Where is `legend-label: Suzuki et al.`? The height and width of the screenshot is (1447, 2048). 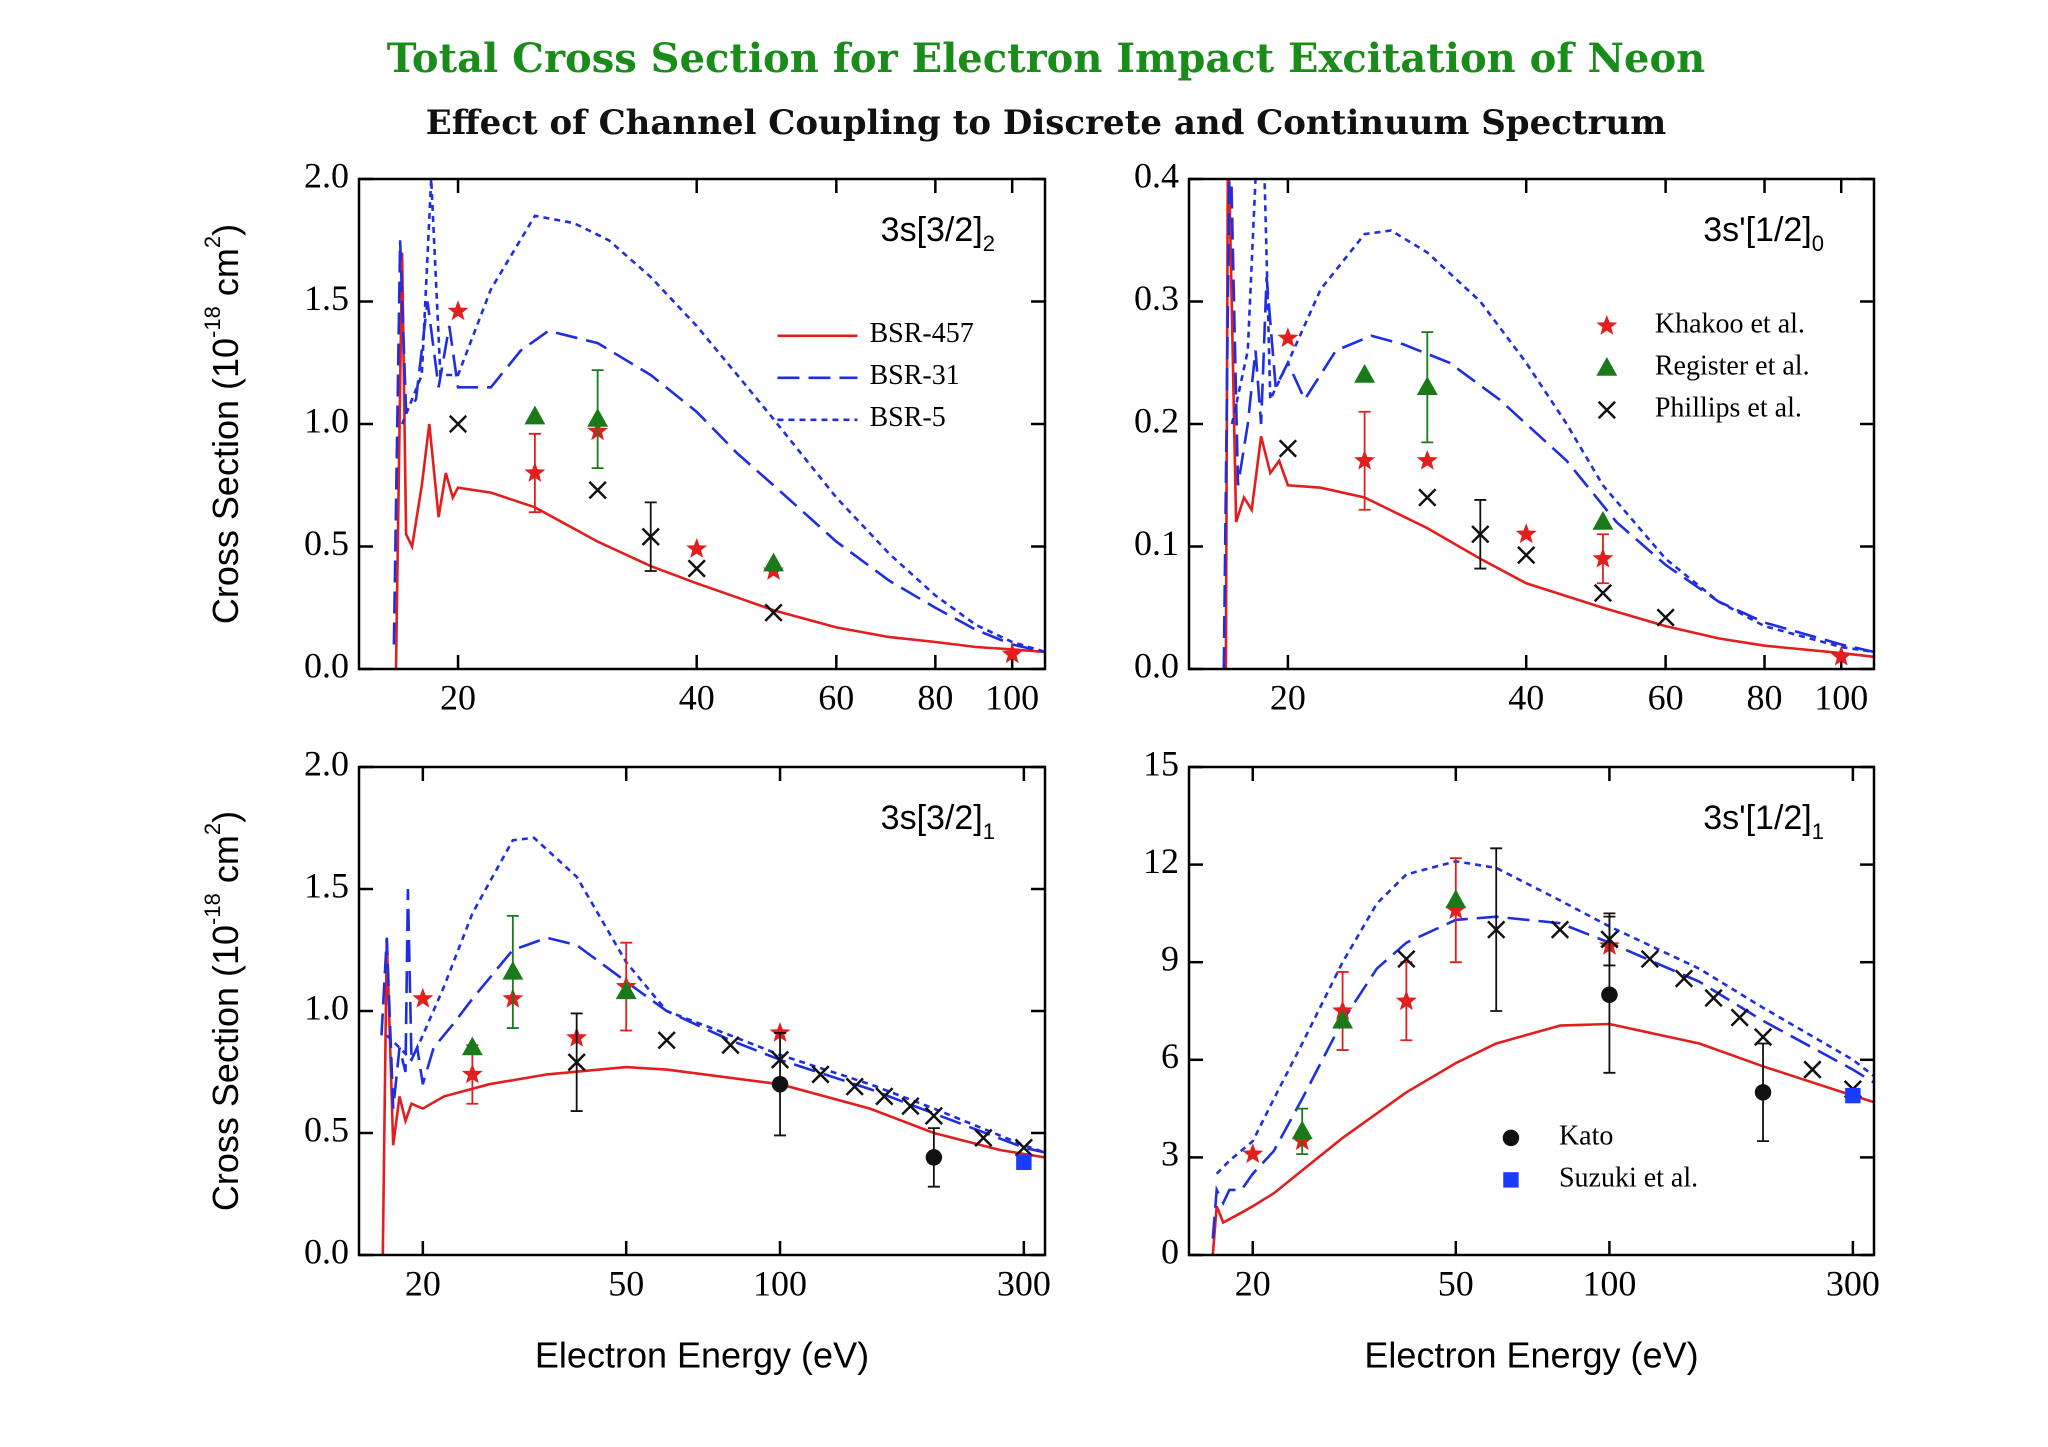
legend-label: Suzuki et al. is located at coordinates (1628, 1177).